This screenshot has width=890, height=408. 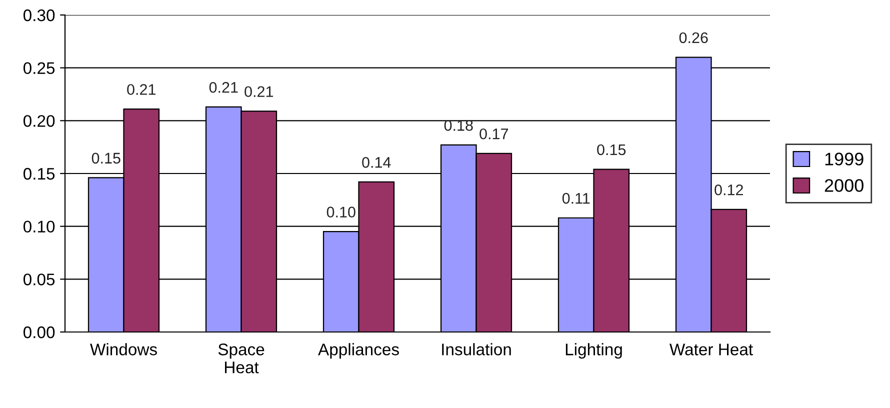 I want to click on y-tick-label: 0.20, so click(x=39, y=121).